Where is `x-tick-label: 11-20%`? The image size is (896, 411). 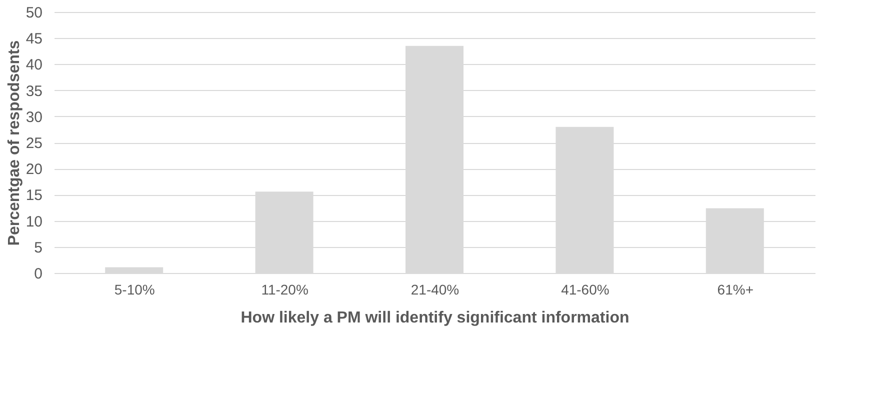
x-tick-label: 11-20% is located at coordinates (284, 290).